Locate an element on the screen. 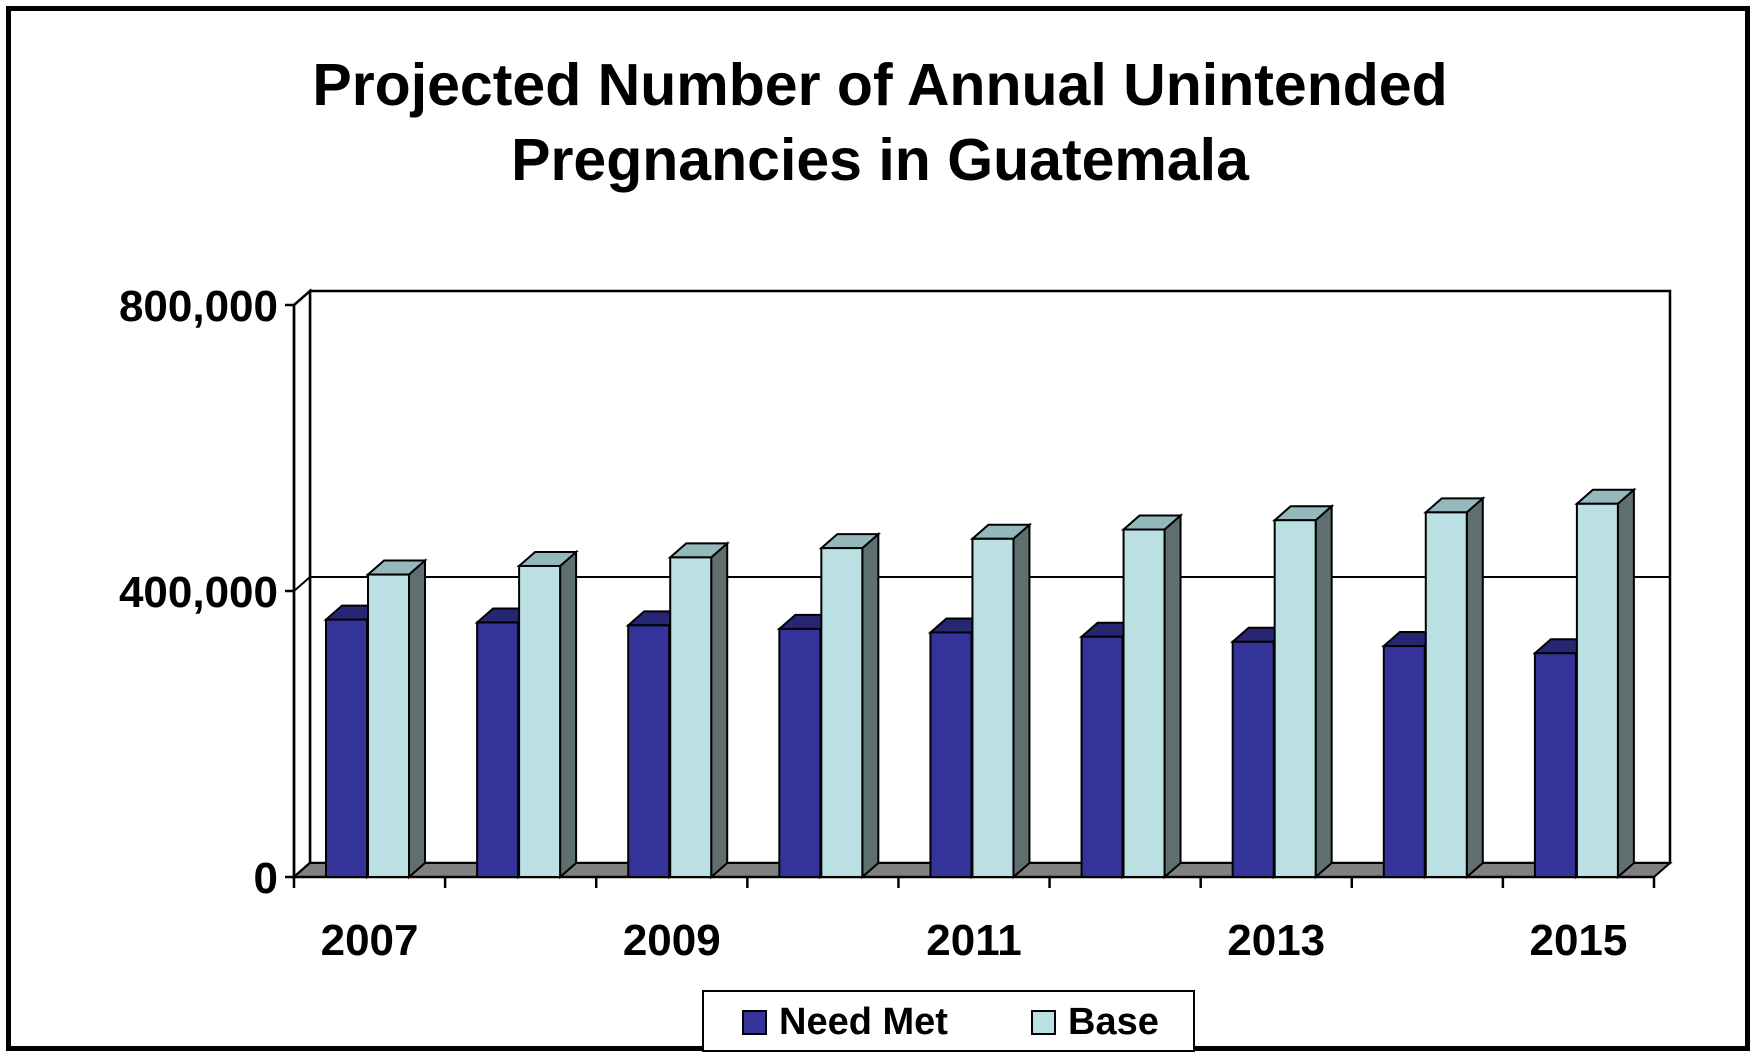  bar-base-2015 is located at coordinates (1597, 690).